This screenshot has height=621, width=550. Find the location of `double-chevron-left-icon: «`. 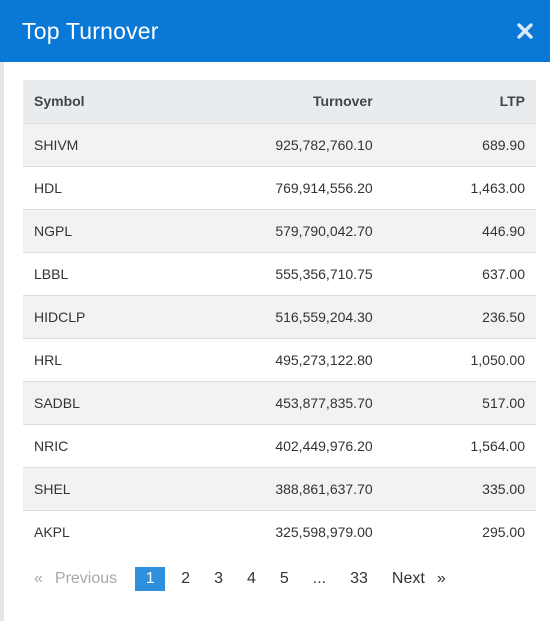

double-chevron-left-icon: « is located at coordinates (38, 578).